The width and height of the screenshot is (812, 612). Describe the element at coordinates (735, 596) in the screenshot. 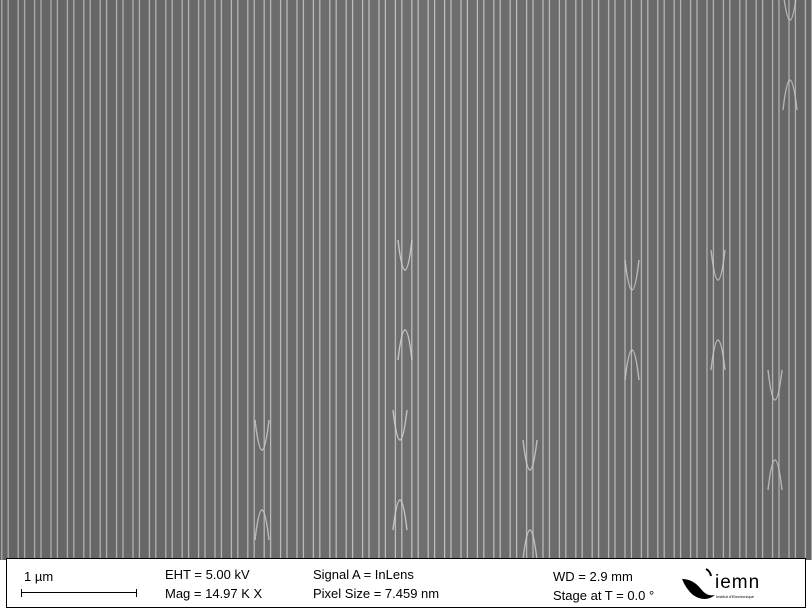

I see `iemn-logo-subtitle: Institut d'Electronique` at that location.